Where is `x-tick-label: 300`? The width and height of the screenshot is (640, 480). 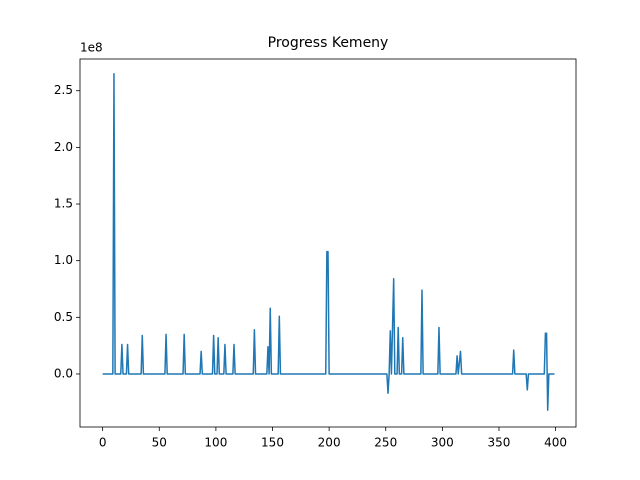
x-tick-label: 300 is located at coordinates (442, 443).